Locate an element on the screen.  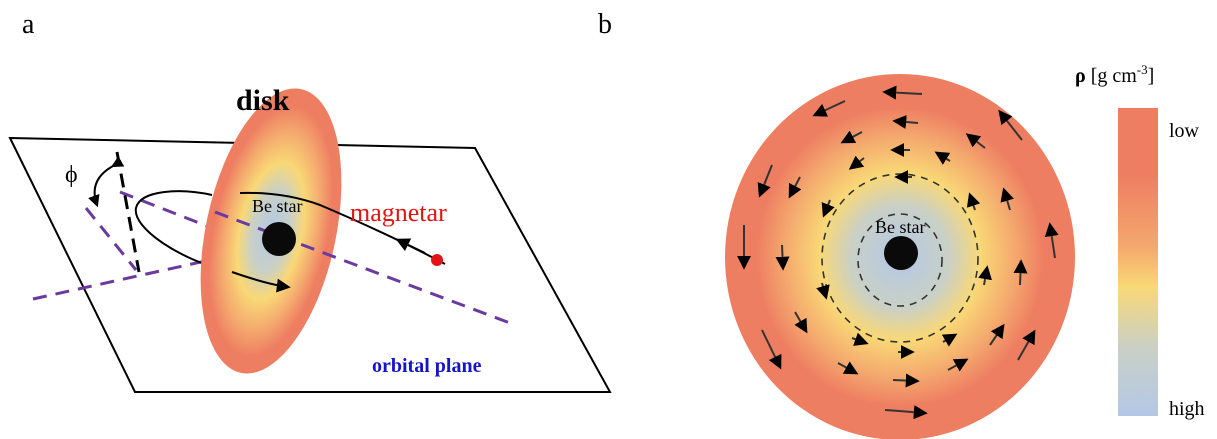
line-of-nodes-left is located at coordinates (121, 279).